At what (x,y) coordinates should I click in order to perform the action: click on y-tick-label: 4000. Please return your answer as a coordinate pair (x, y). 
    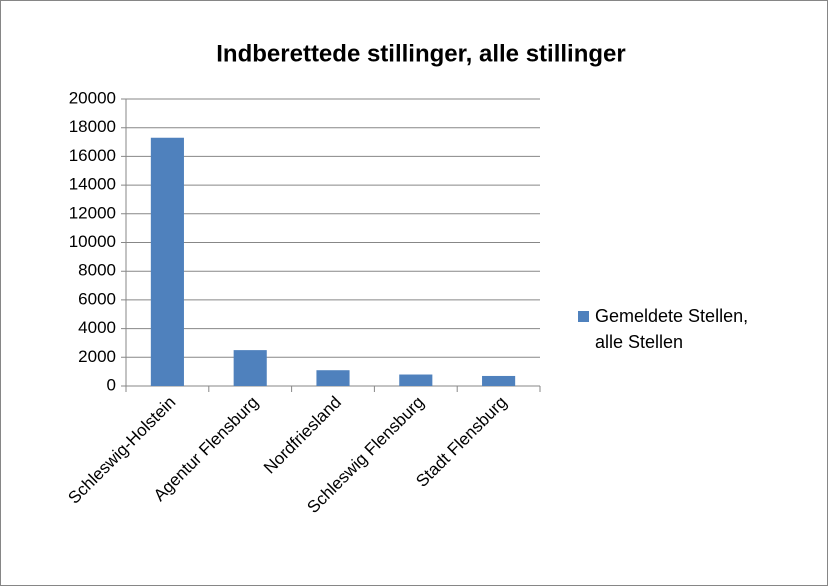
    Looking at the image, I should click on (97, 327).